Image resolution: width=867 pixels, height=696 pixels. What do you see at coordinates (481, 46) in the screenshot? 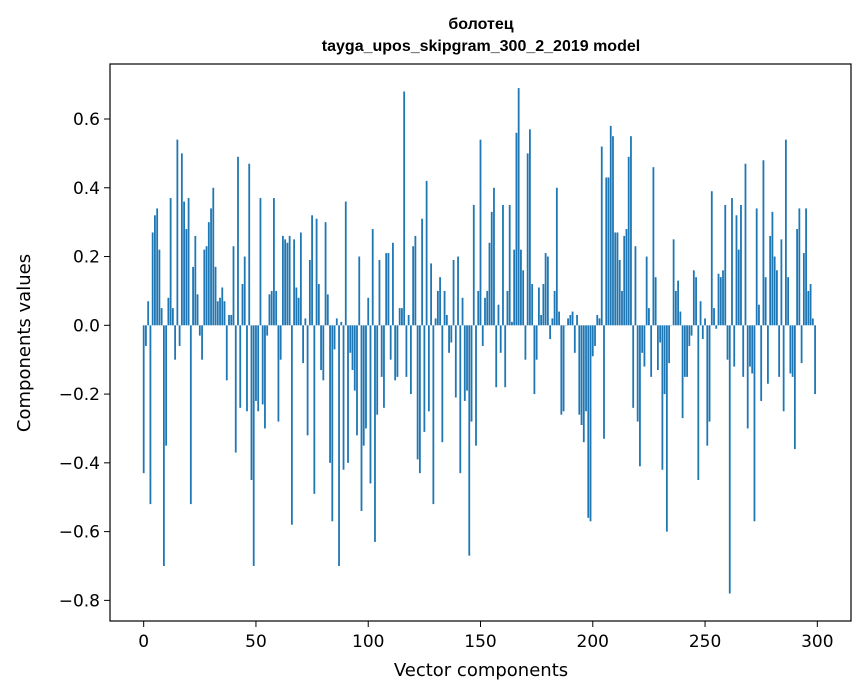
I see `chart-title-line-2: tayga_upos_skipgram_300_2_2019 model` at bounding box center [481, 46].